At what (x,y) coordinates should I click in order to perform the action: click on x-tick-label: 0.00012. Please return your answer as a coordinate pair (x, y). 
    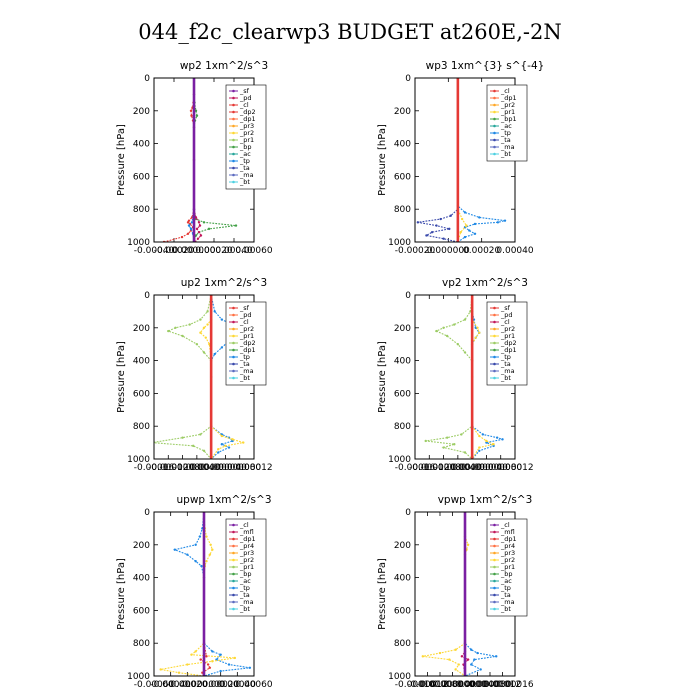
    Looking at the image, I should click on (253, 468).